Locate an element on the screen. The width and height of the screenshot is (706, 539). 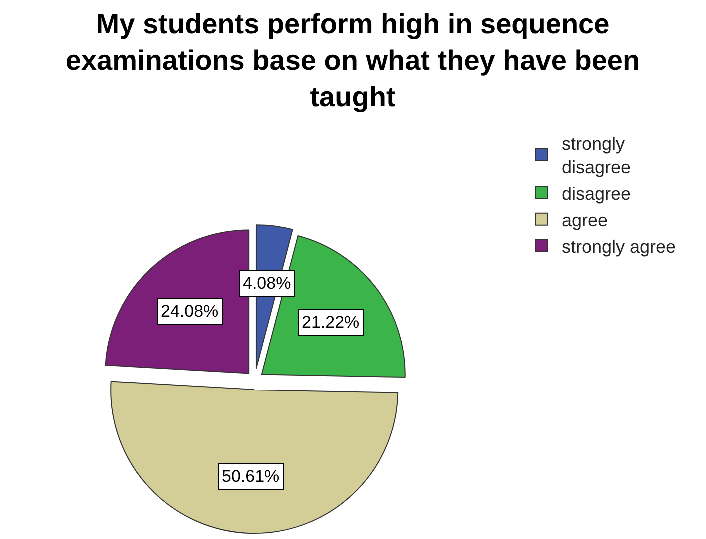
legend-label: strongly agree is located at coordinates (619, 246).